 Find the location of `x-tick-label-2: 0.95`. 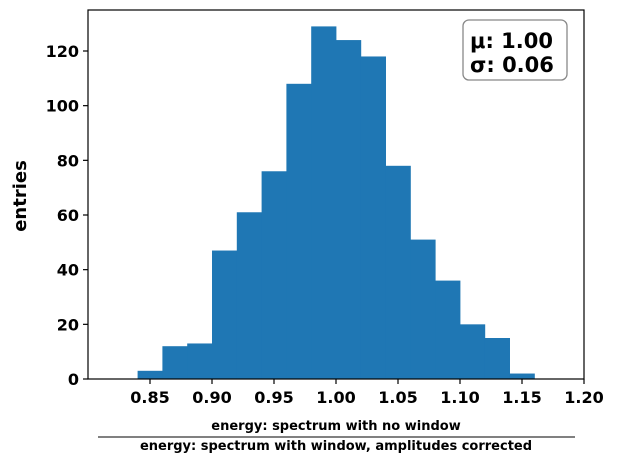

x-tick-label-2: 0.95 is located at coordinates (273, 397).